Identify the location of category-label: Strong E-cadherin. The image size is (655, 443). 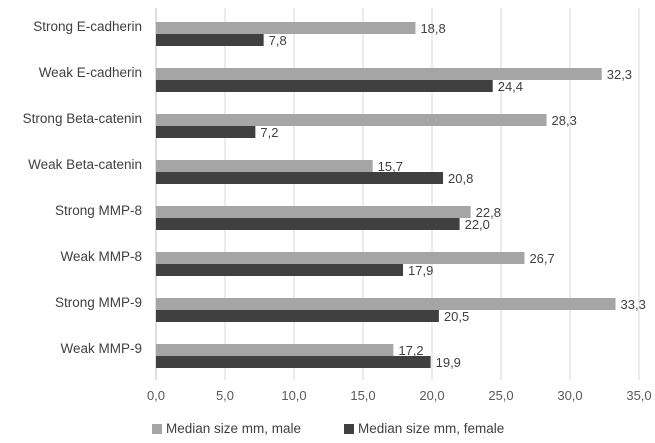
(87, 26).